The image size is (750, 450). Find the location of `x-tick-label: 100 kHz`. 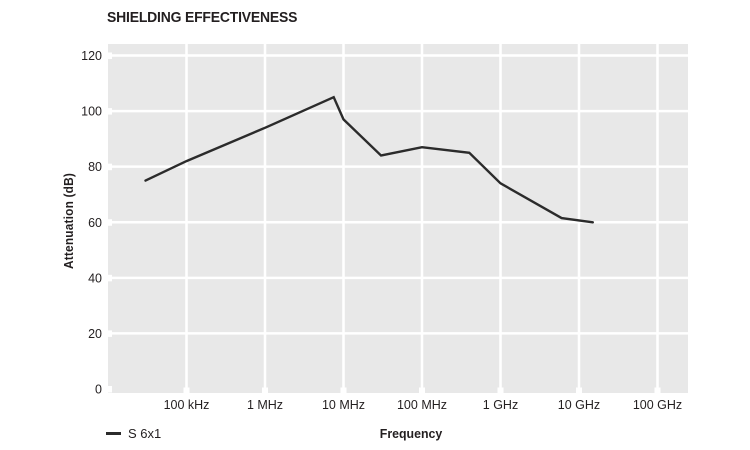

x-tick-label: 100 kHz is located at coordinates (187, 405).